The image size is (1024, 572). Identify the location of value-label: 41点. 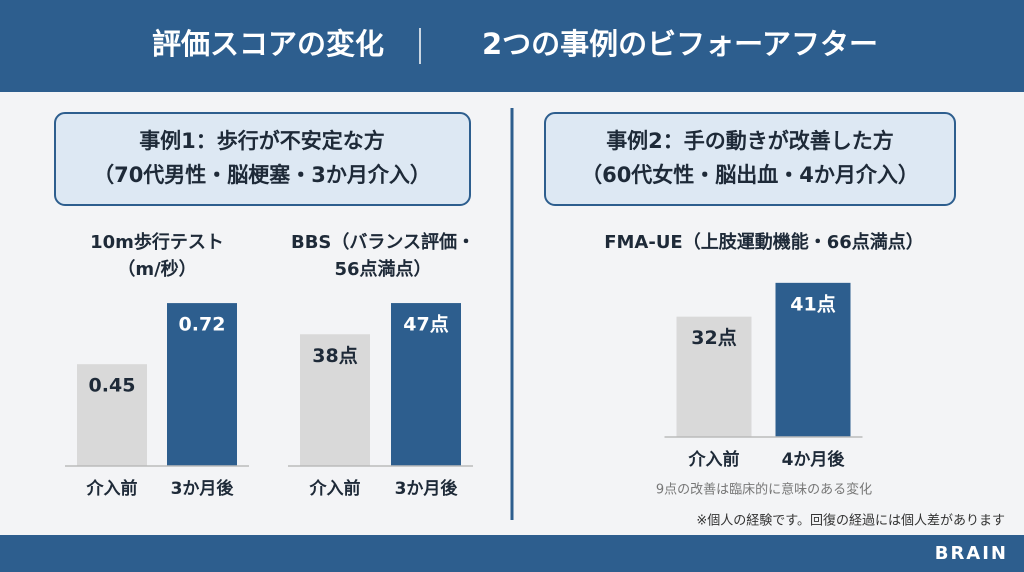
(812, 304).